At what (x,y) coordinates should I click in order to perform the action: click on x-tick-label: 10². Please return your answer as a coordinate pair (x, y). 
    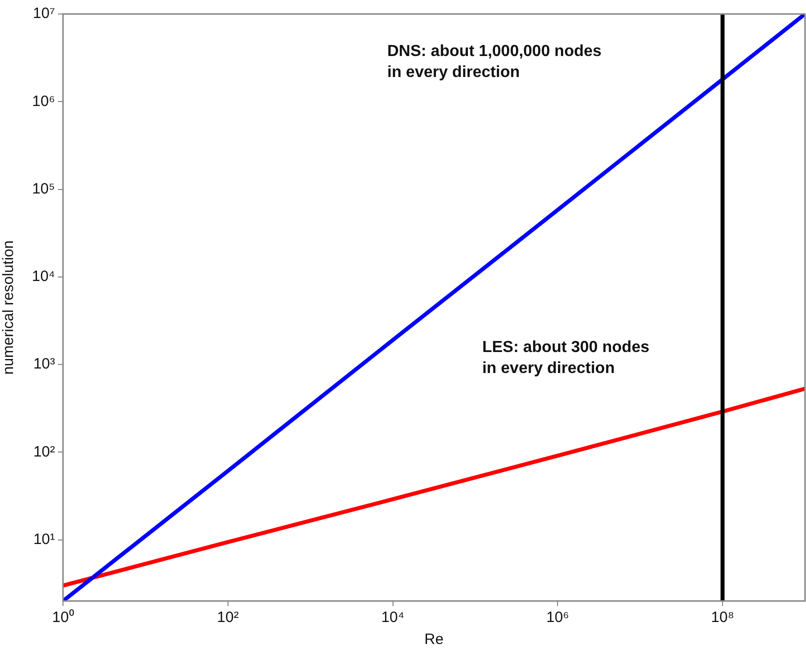
    Looking at the image, I should click on (228, 617).